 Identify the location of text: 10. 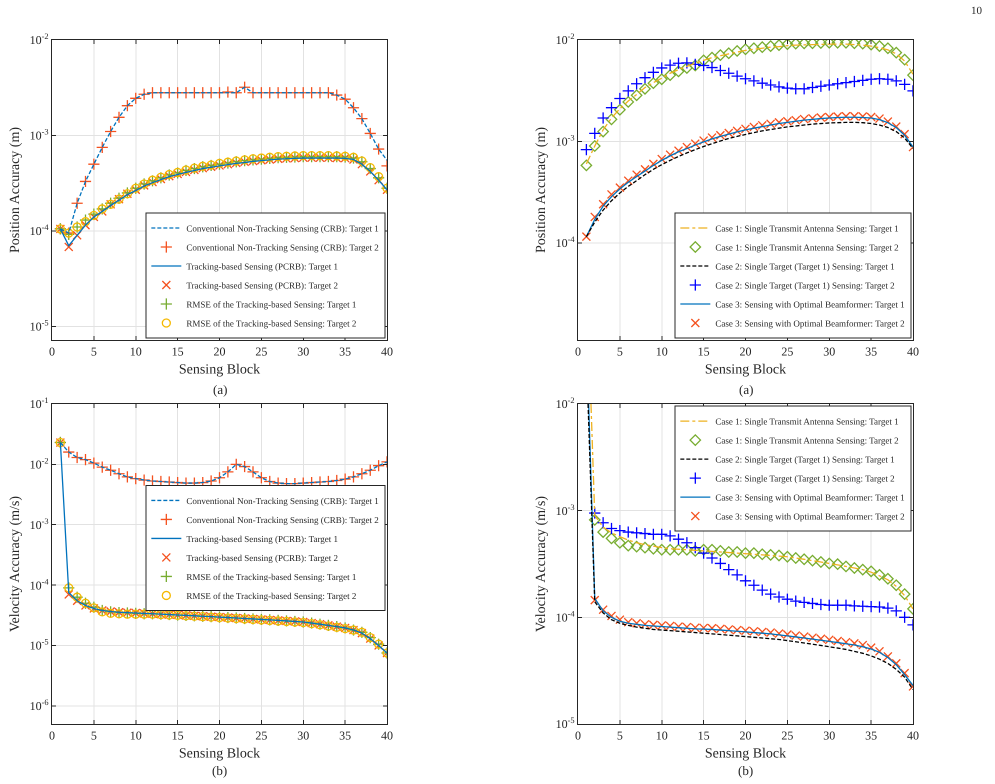
(976, 11).